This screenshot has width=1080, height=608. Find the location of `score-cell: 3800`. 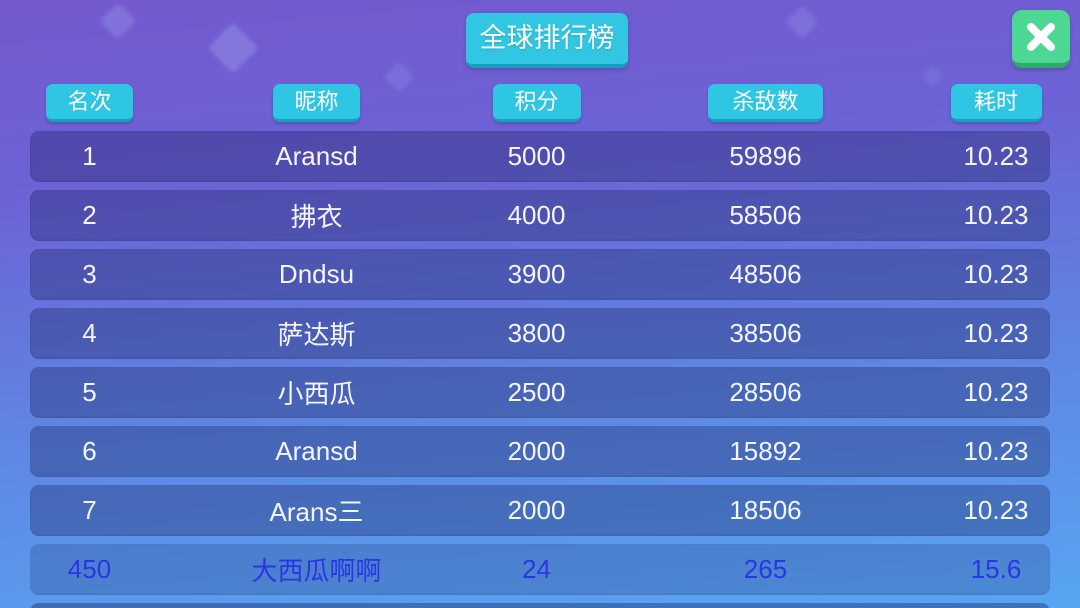

score-cell: 3800 is located at coordinates (536, 333).